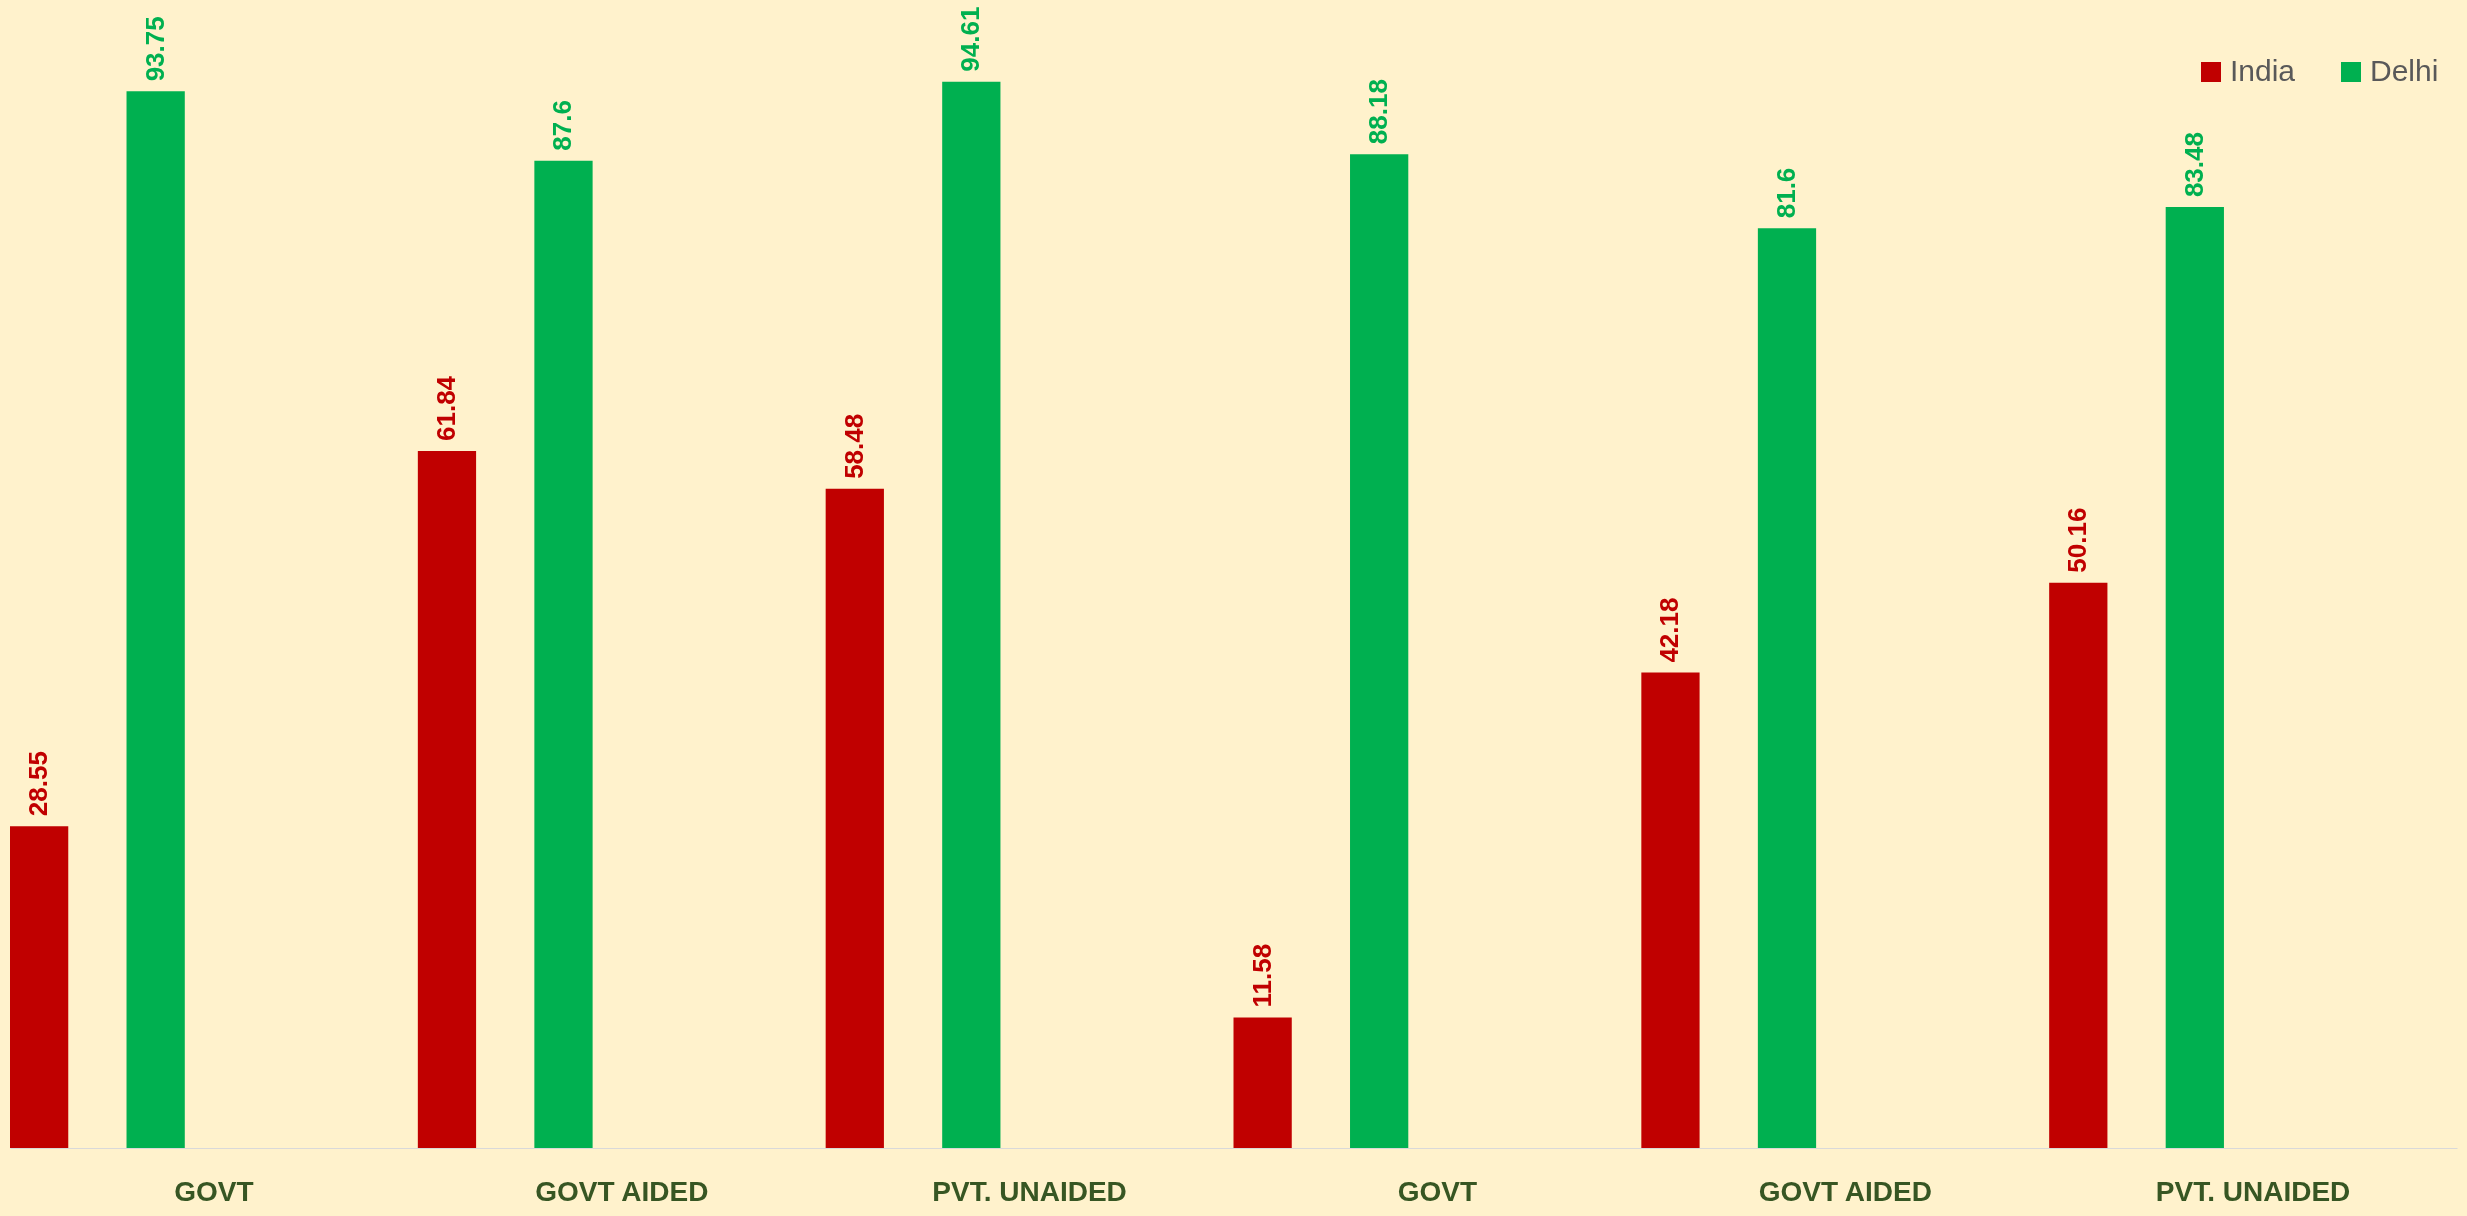  What do you see at coordinates (1261, 975) in the screenshot?
I see `data-label: 11.58` at bounding box center [1261, 975].